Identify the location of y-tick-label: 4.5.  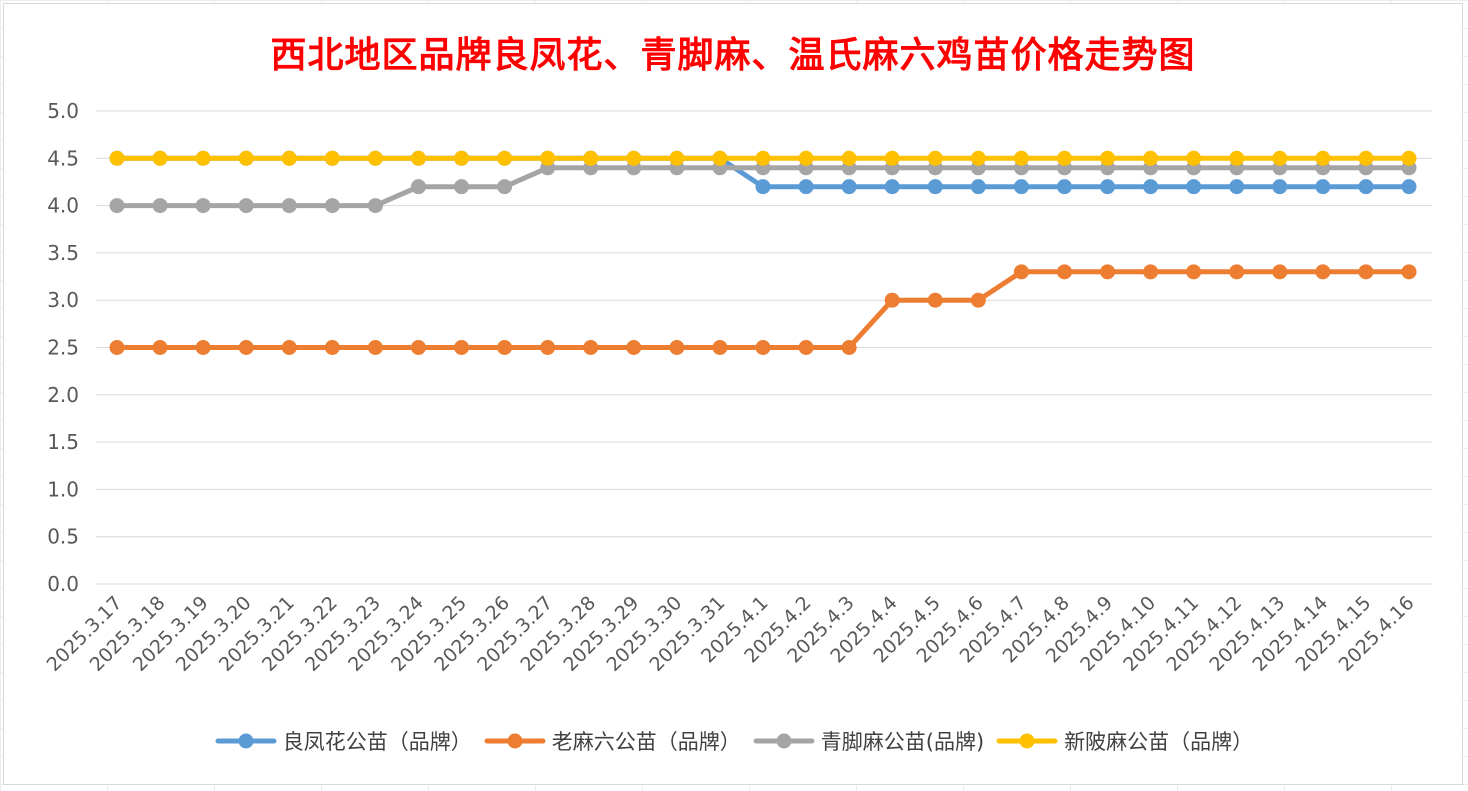
(63, 158).